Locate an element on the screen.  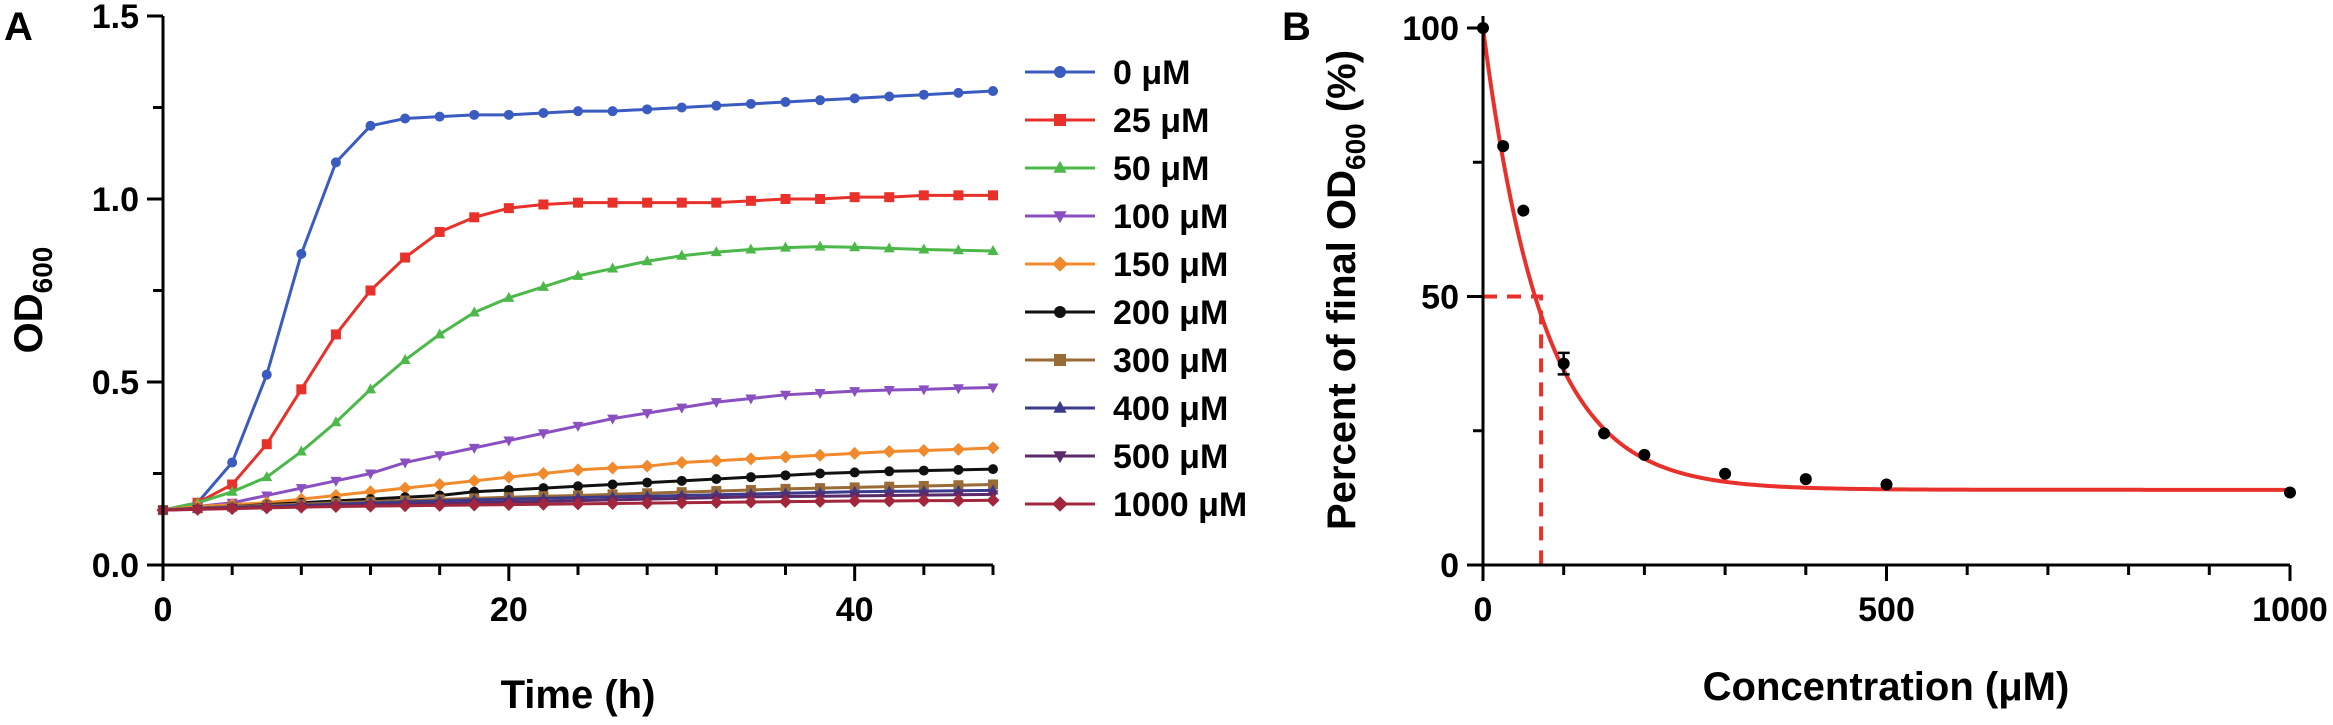
y-tick-label: 100 is located at coordinates (1430, 29).